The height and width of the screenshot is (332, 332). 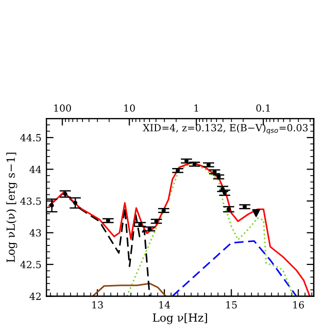 What do you see at coordinates (97, 305) in the screenshot?
I see `x-tick-label: 13` at bounding box center [97, 305].